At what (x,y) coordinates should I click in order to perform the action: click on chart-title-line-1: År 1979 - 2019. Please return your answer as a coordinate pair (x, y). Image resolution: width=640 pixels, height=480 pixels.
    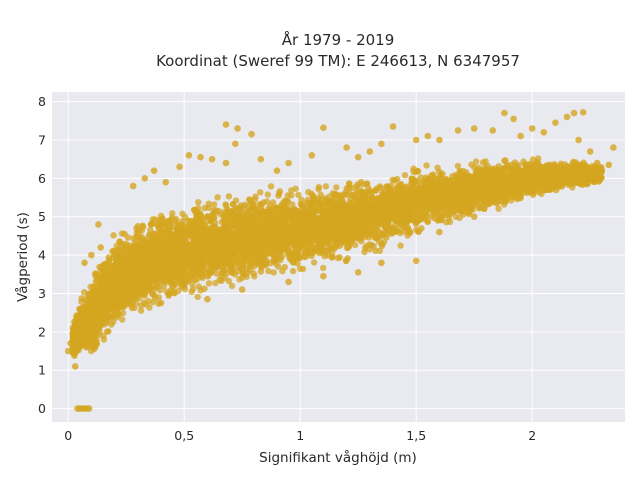
    Looking at the image, I should click on (338, 39).